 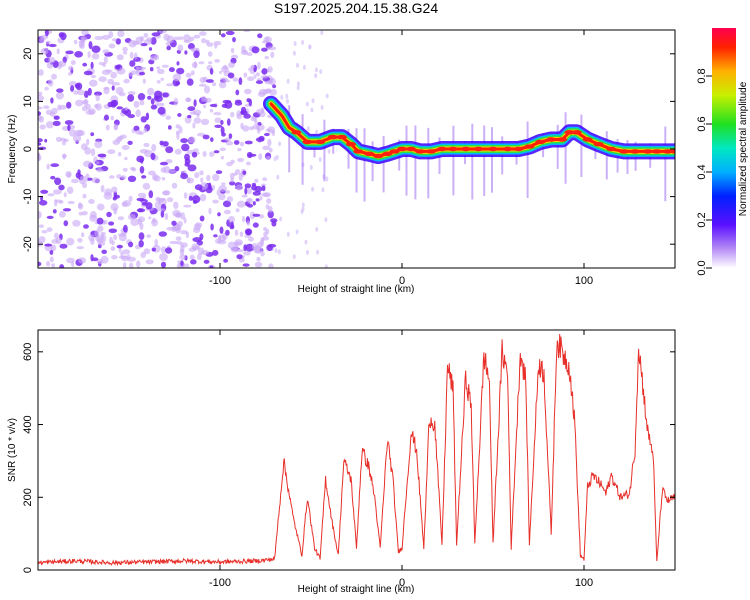 I want to click on y-tick-label: 20, so click(x=28, y=54).